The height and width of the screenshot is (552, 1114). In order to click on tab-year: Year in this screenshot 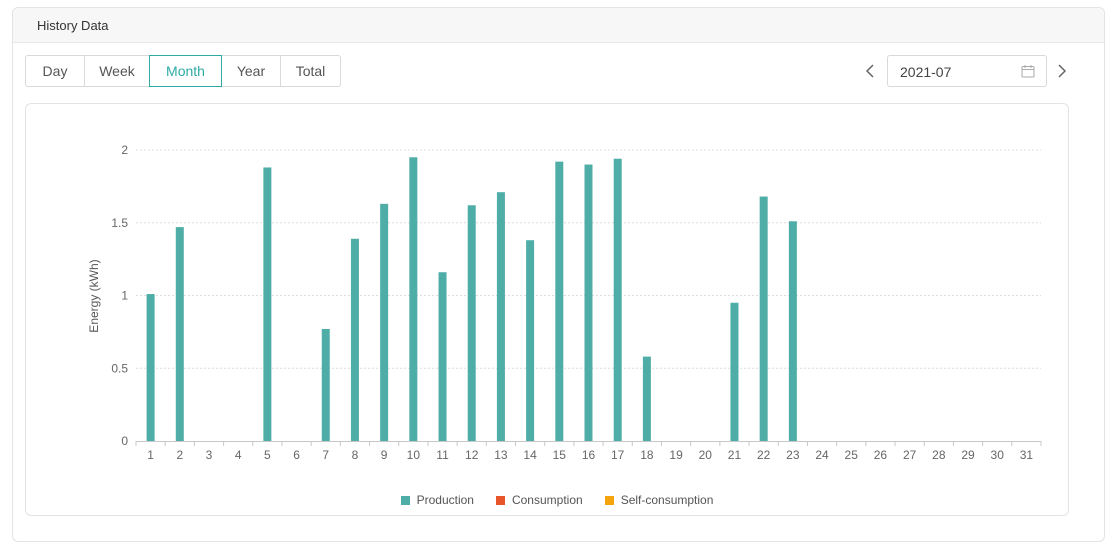, I will do `click(251, 71)`.